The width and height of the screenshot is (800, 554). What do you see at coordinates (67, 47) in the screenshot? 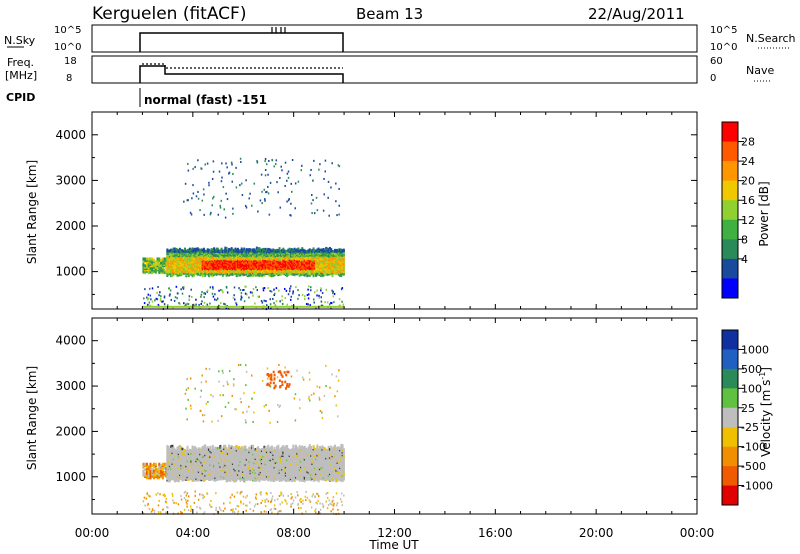
I see `nsky-tick-bottom: 10^0` at bounding box center [67, 47].